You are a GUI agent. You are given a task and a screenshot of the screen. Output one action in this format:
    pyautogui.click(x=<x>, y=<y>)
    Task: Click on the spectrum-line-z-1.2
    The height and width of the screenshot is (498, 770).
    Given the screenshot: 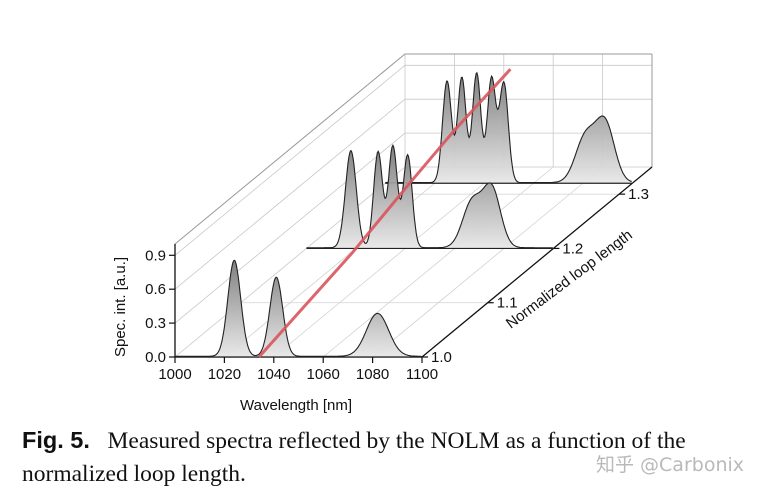 What is the action you would take?
    pyautogui.click(x=429, y=196)
    